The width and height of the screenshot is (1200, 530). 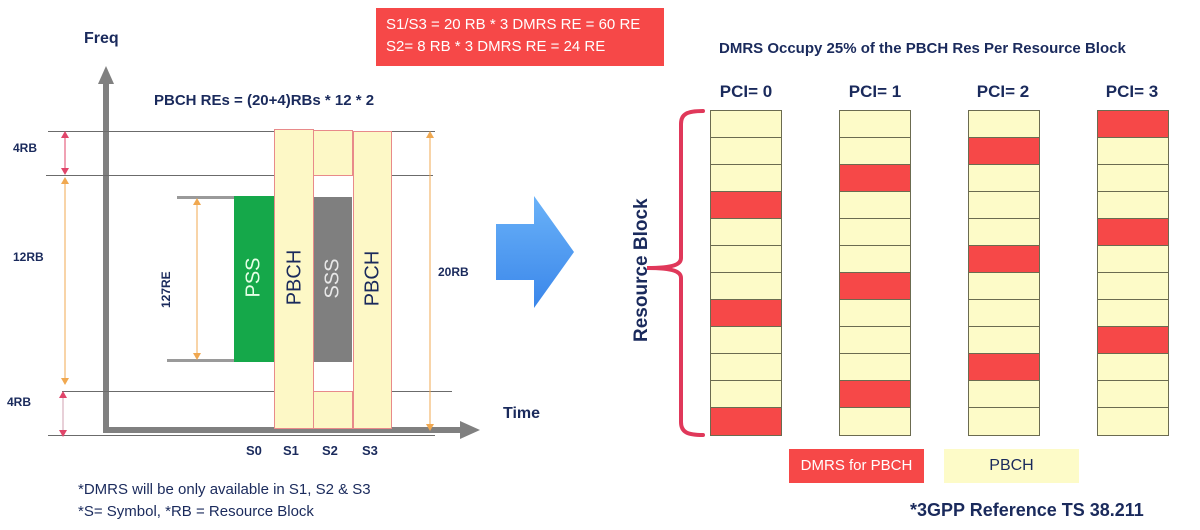 What do you see at coordinates (201, 360) in the screenshot?
I see `pss-guide-bottom` at bounding box center [201, 360].